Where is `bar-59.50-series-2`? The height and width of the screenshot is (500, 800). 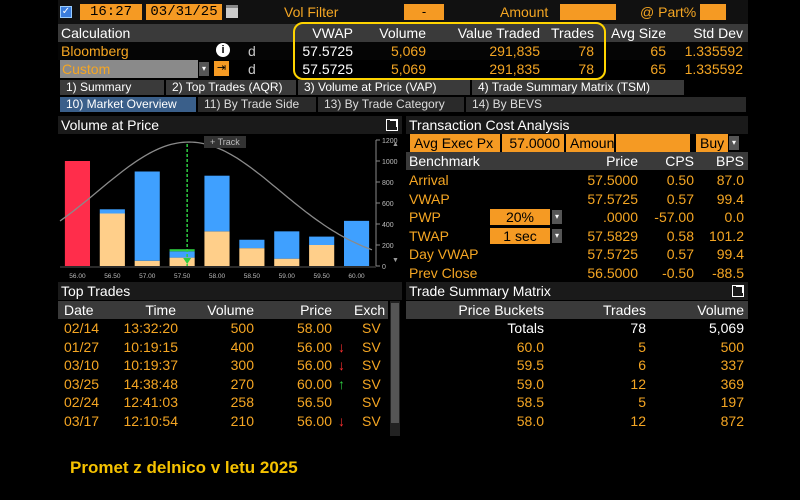
bar-59.50-series-2 is located at coordinates (322, 240).